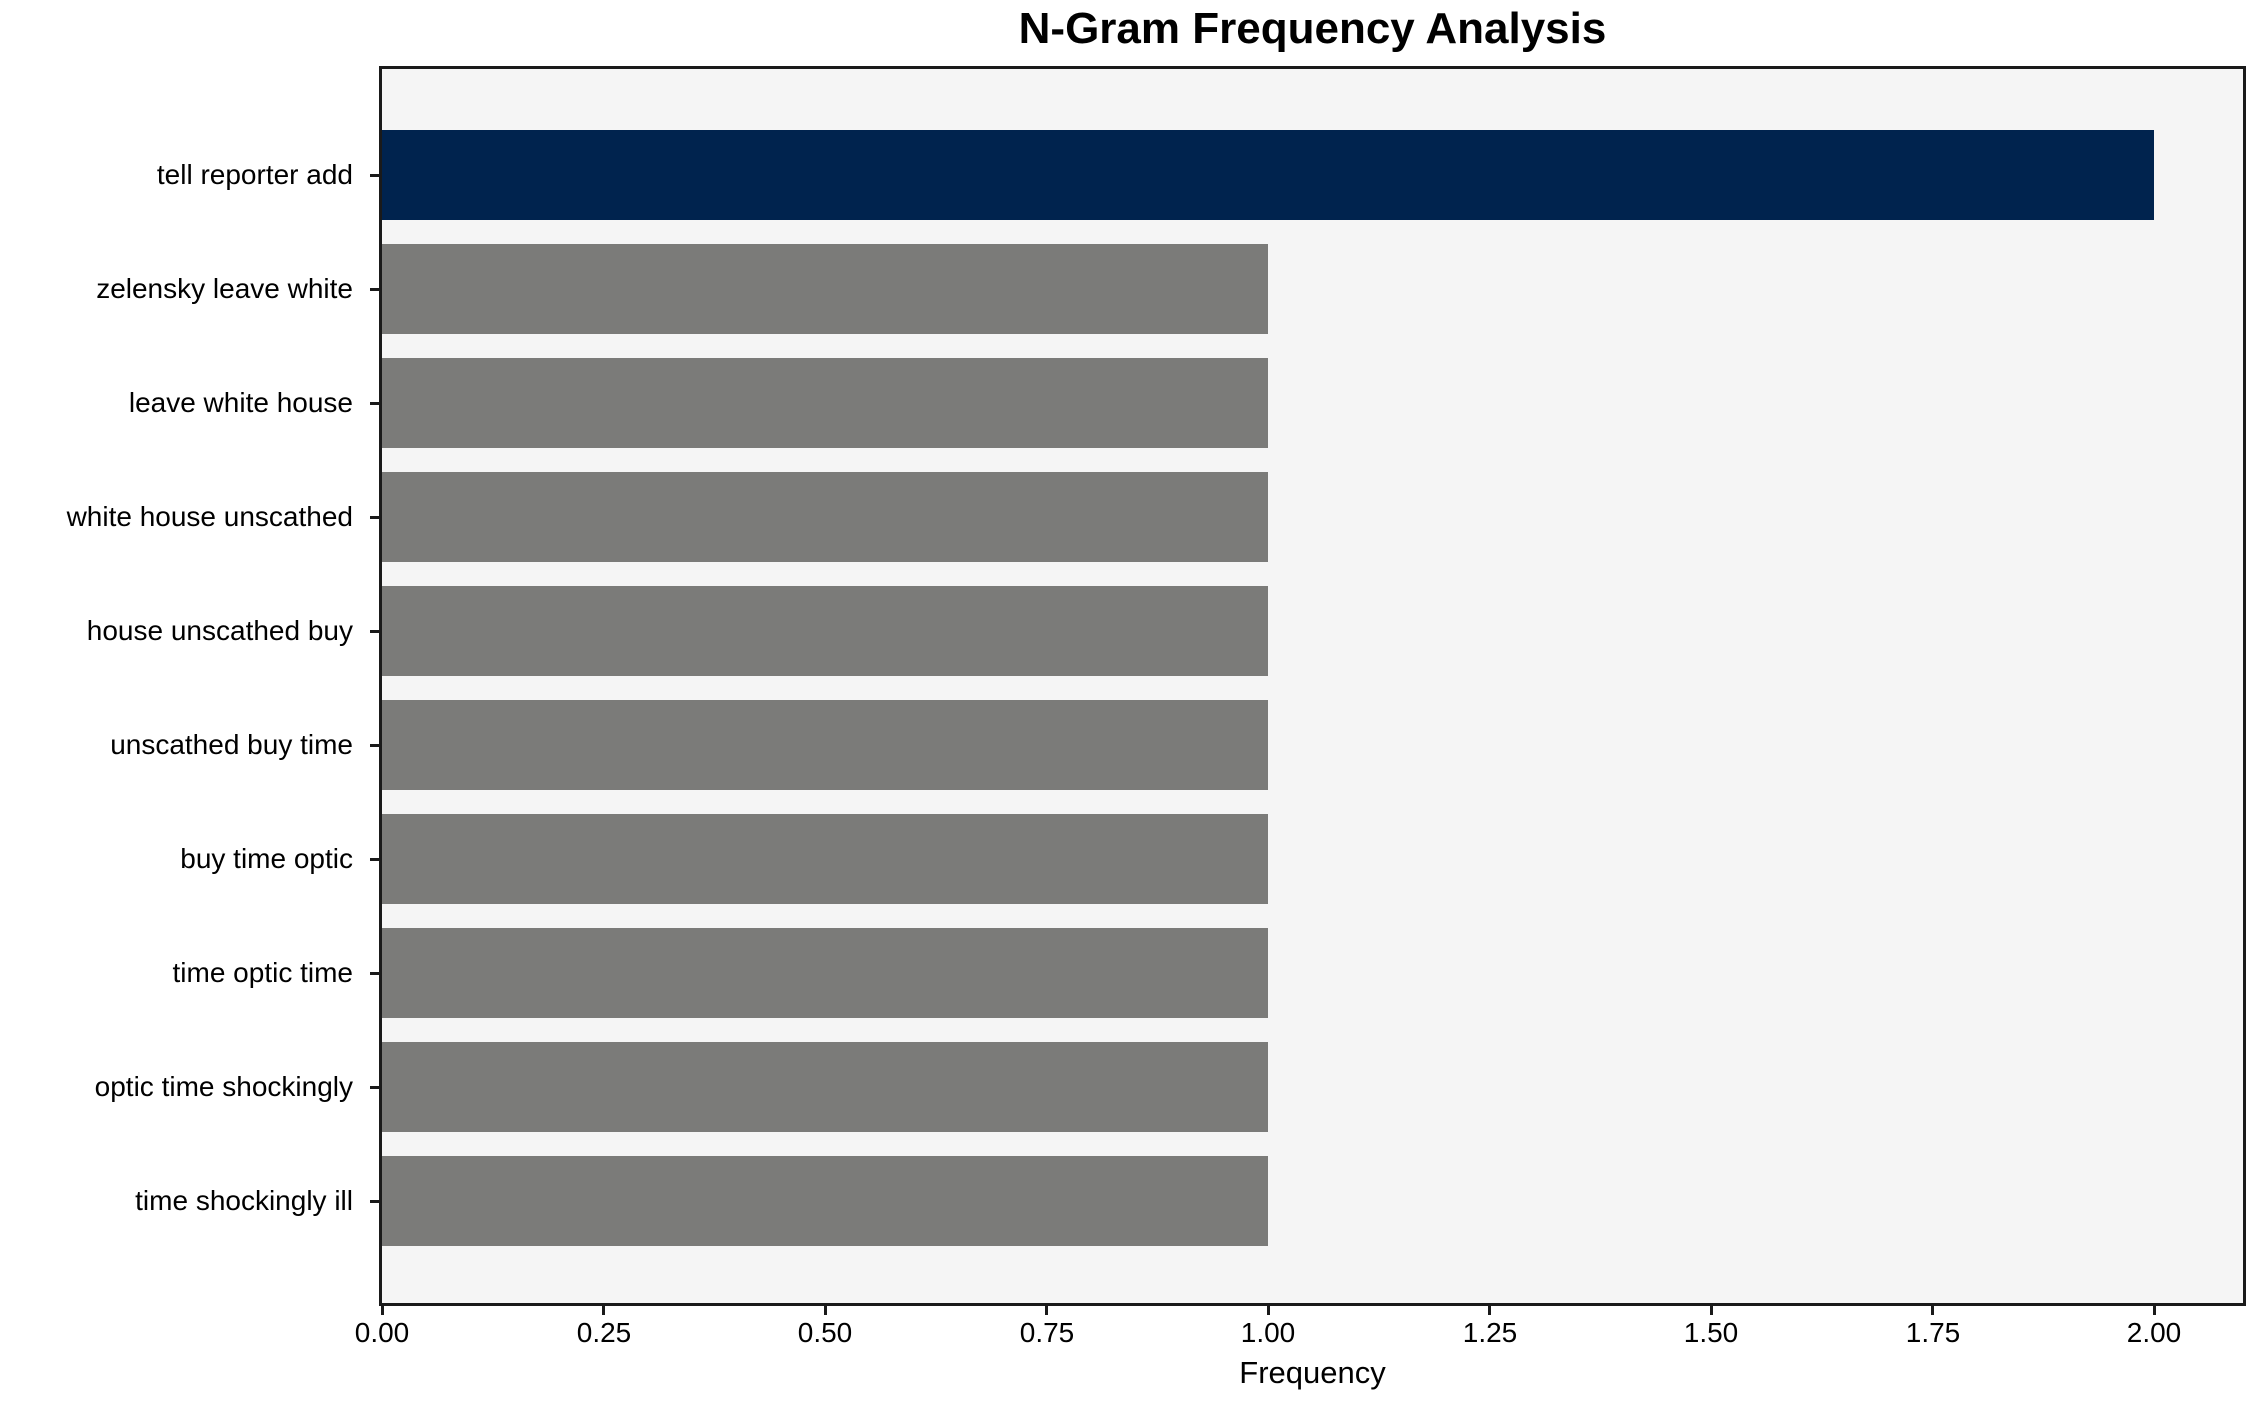 This screenshot has height=1414, width=2260. Describe the element at coordinates (223, 1086) in the screenshot. I see `y-tick-label: optic time shockingly` at that location.